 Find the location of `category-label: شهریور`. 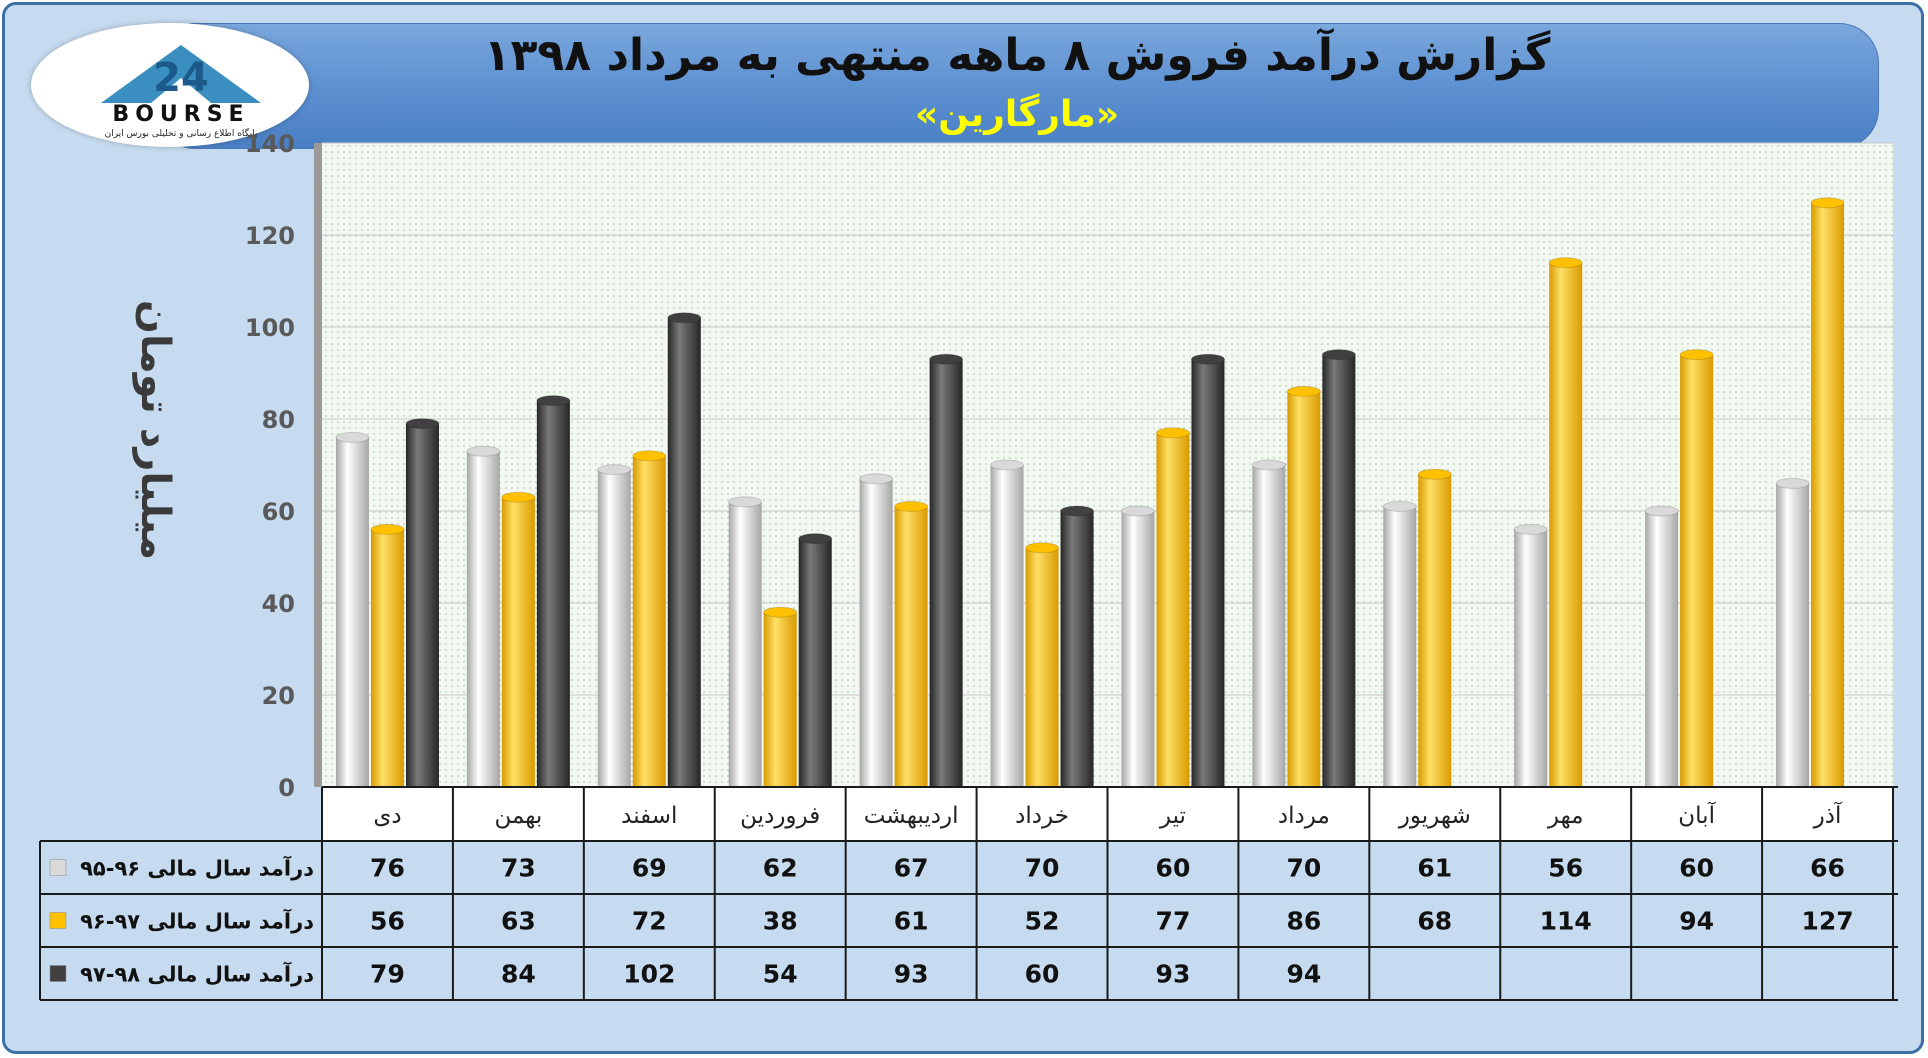

category-label: شهریور is located at coordinates (1434, 816).